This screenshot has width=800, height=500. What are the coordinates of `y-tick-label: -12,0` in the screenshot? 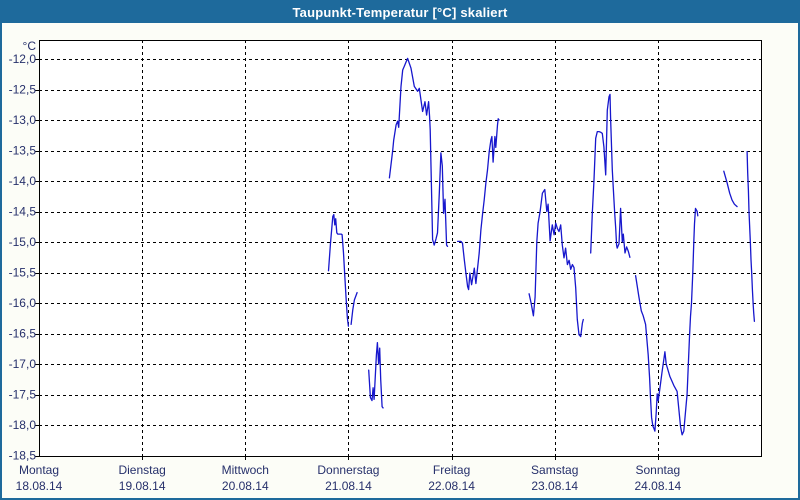 It's located at (23, 59).